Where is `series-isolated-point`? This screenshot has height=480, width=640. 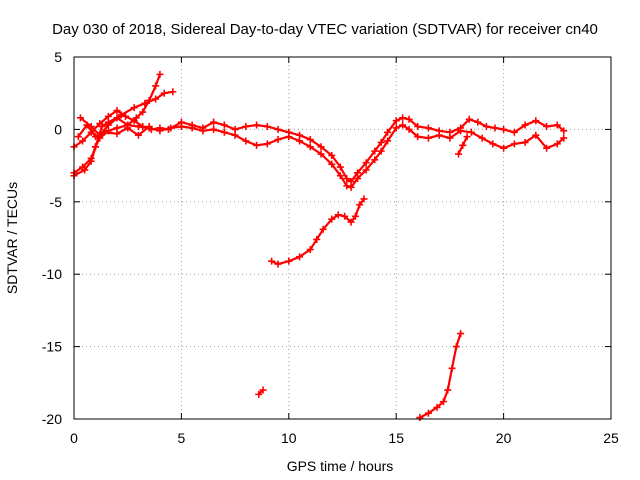
series-isolated-point is located at coordinates (261, 392).